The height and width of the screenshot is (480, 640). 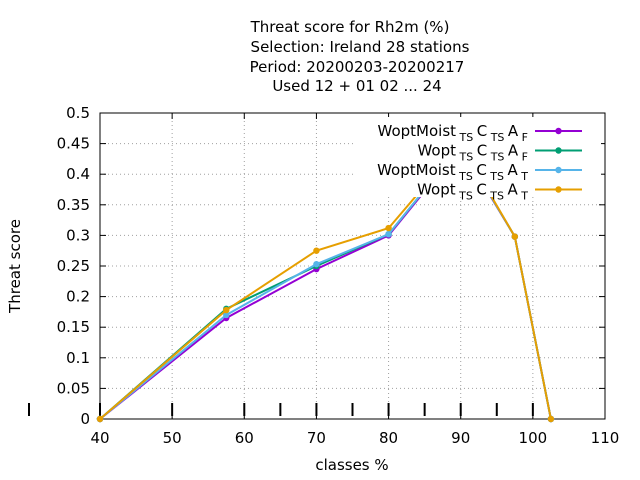 I want to click on legend-item: WoptMoist TS C TS A T, so click(x=479, y=172).